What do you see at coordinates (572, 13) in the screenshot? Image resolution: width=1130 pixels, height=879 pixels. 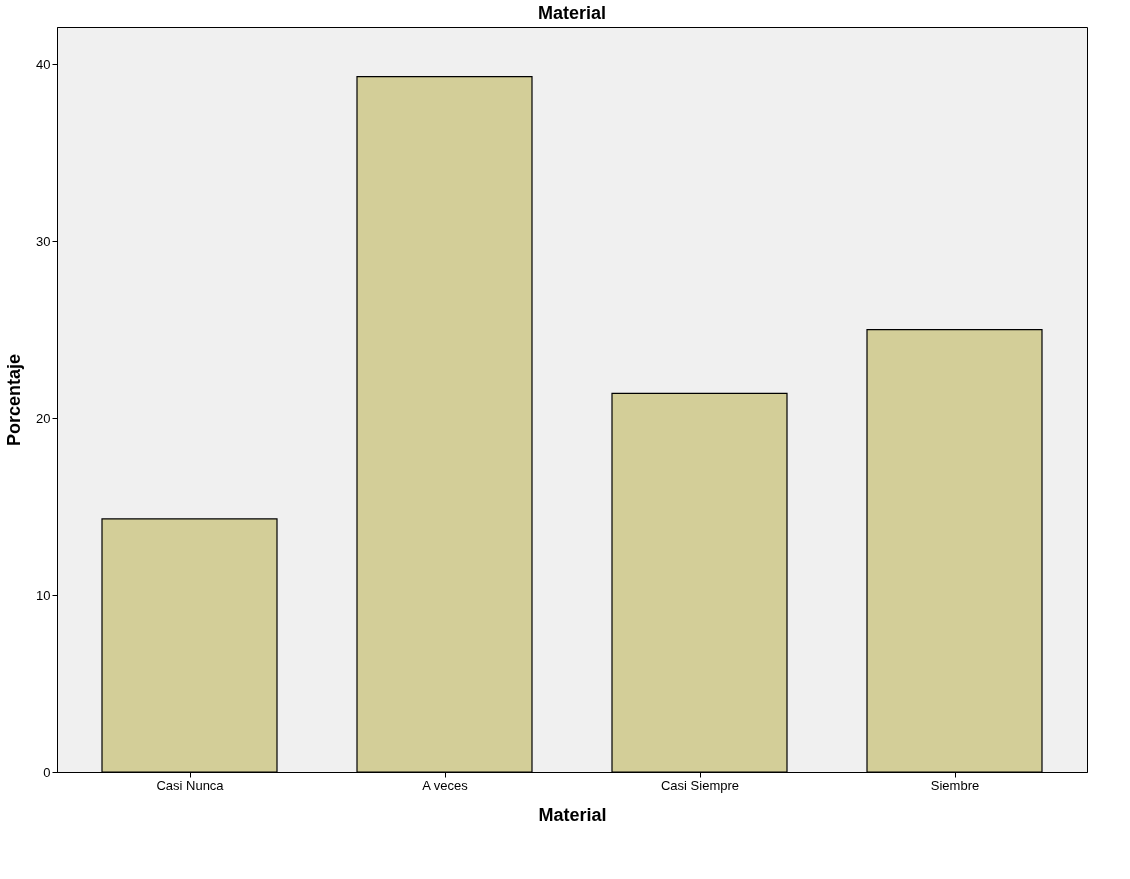 I see `chart-title: Material` at bounding box center [572, 13].